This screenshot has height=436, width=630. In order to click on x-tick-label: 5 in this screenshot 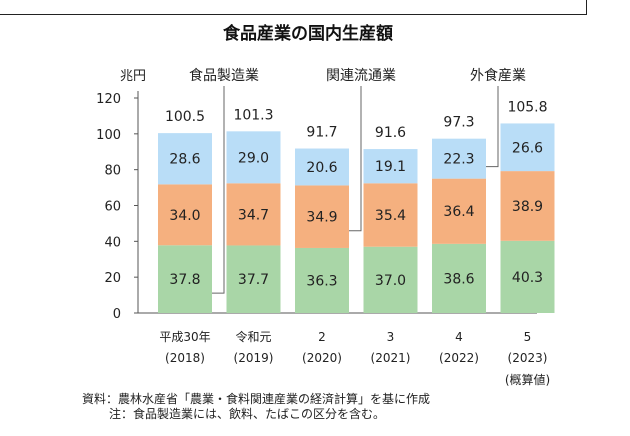, I will do `click(528, 337)`.